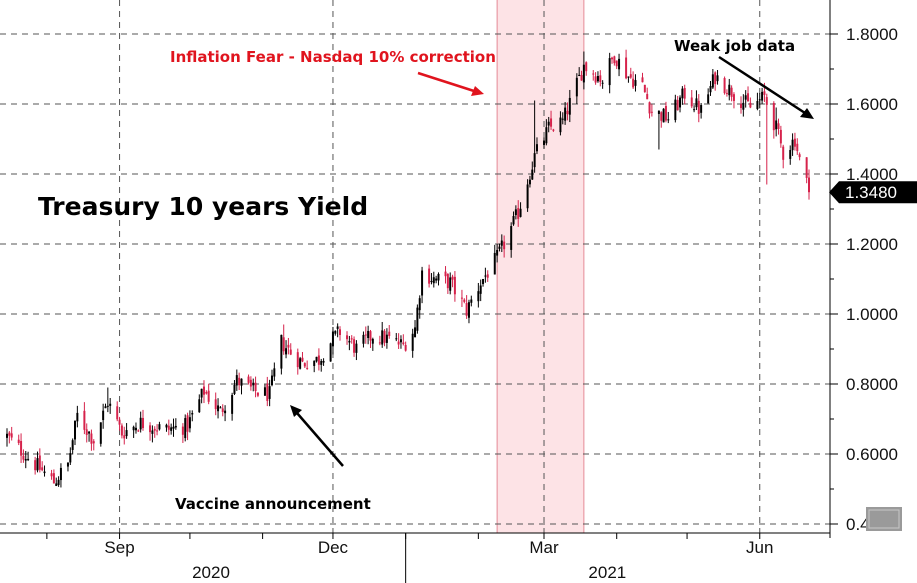 The image size is (917, 583). Describe the element at coordinates (119, 547) in the screenshot. I see `xtick-label: Sep` at that location.